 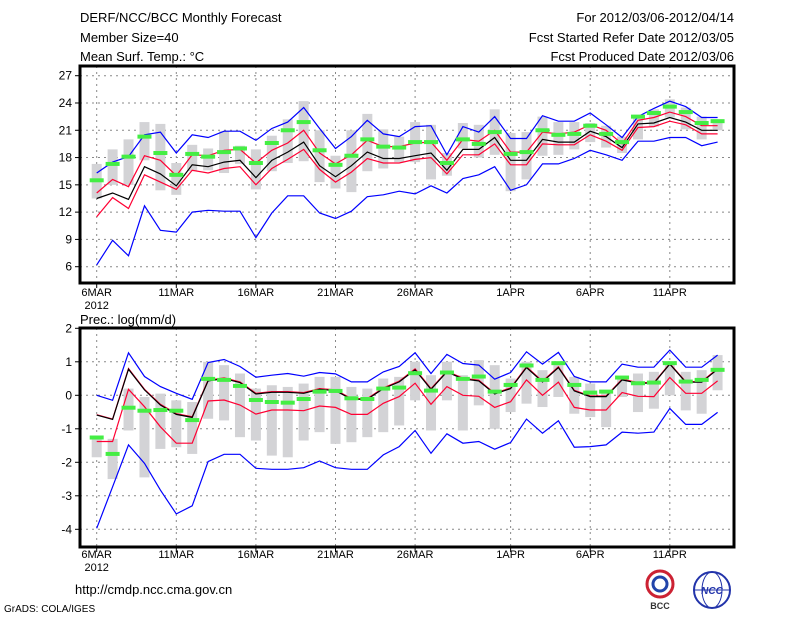 I want to click on chart-title: DERF/NCC/BCC Monthly Forecast, so click(x=181, y=17).